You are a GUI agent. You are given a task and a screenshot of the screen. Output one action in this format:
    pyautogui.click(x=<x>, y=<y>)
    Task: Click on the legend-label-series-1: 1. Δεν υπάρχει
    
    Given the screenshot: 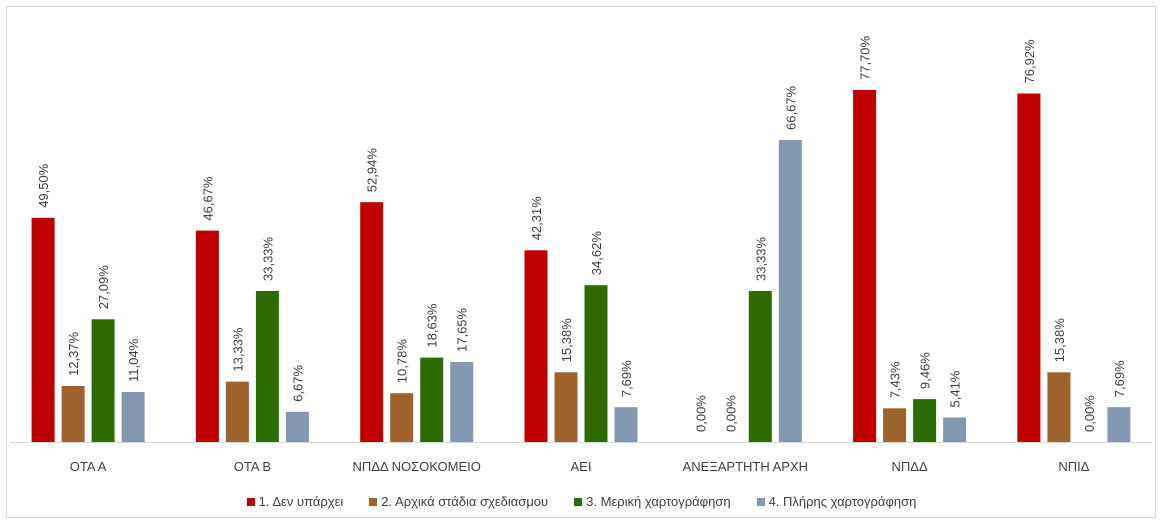 What is the action you would take?
    pyautogui.click(x=301, y=501)
    